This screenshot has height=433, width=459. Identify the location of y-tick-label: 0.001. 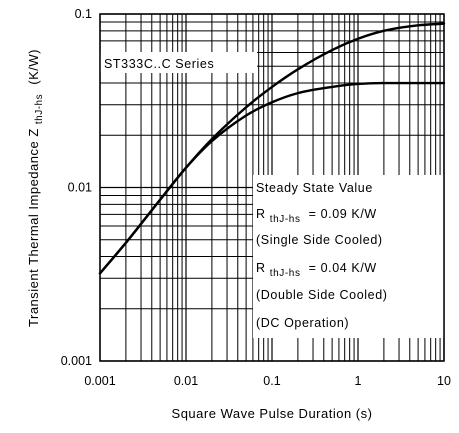
(76, 361).